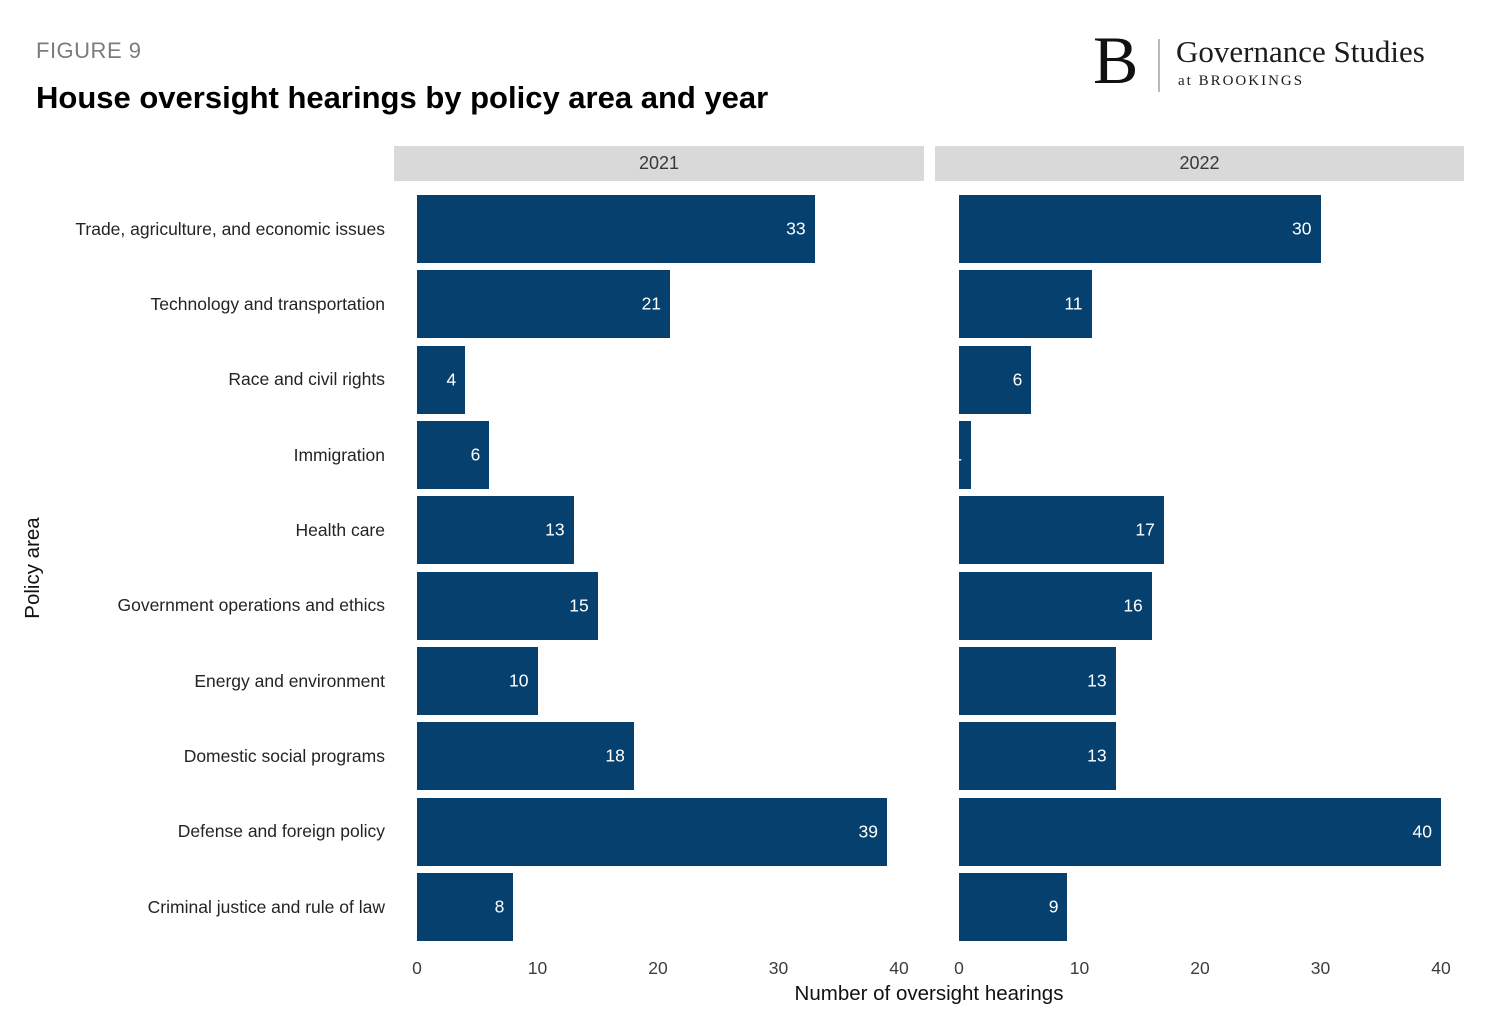 This screenshot has width=1500, height=1035. Describe the element at coordinates (1300, 51) in the screenshot. I see `brand-name: Governance Studies` at that location.